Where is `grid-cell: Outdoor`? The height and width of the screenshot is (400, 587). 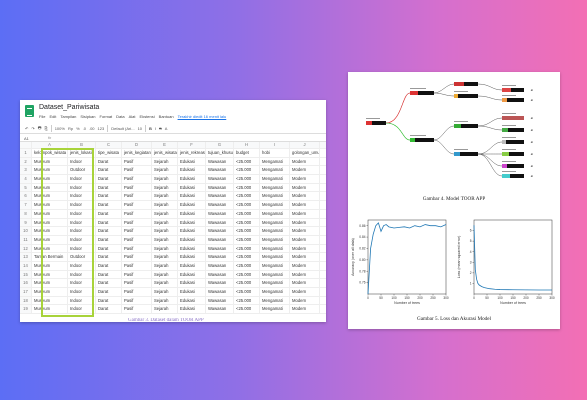 grid-cell: Outdoor is located at coordinates (82, 257).